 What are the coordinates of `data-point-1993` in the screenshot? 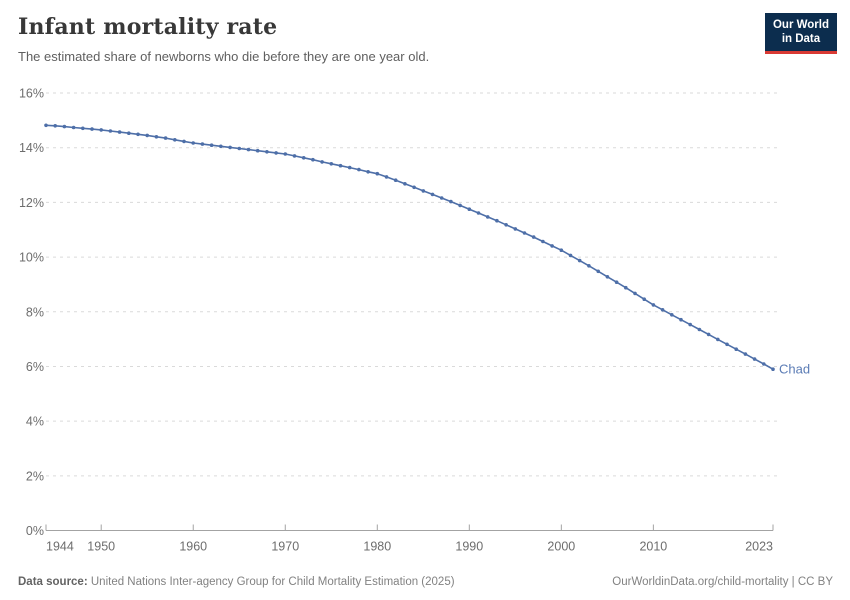 It's located at (497, 220).